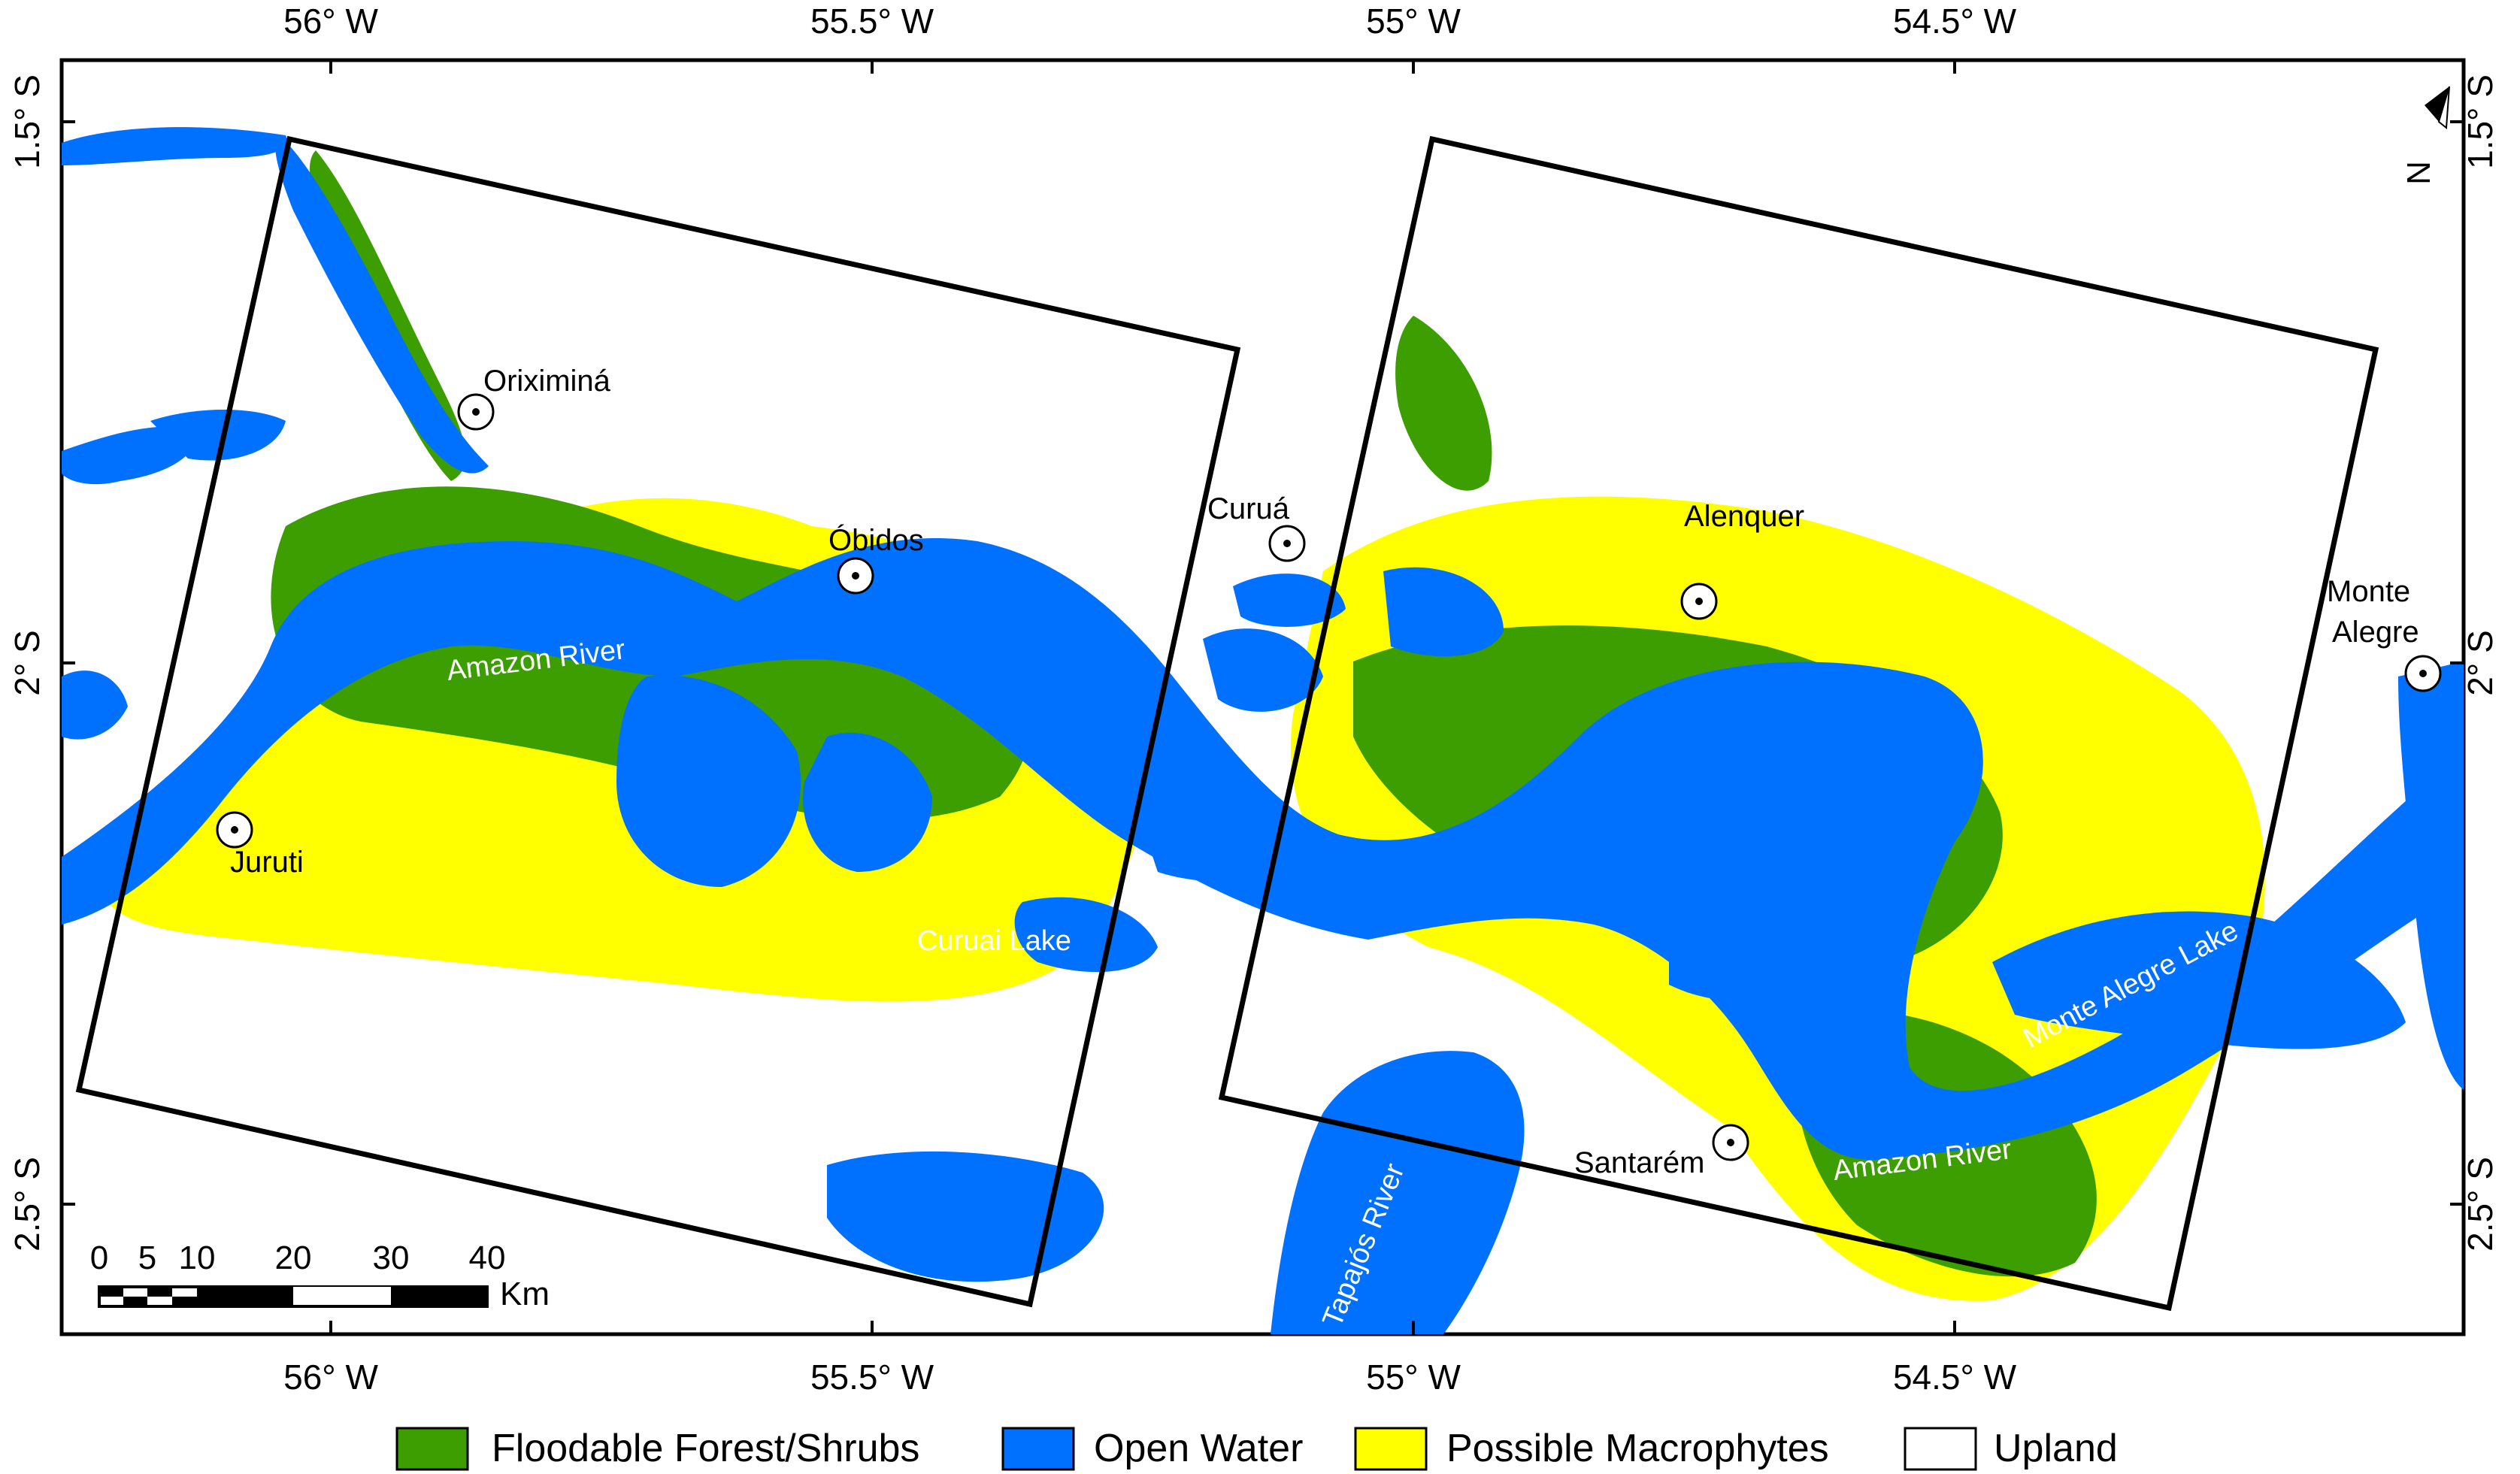 This screenshot has width=2520, height=1474. What do you see at coordinates (1198, 1448) in the screenshot?
I see `legend-label-water: Open Water` at bounding box center [1198, 1448].